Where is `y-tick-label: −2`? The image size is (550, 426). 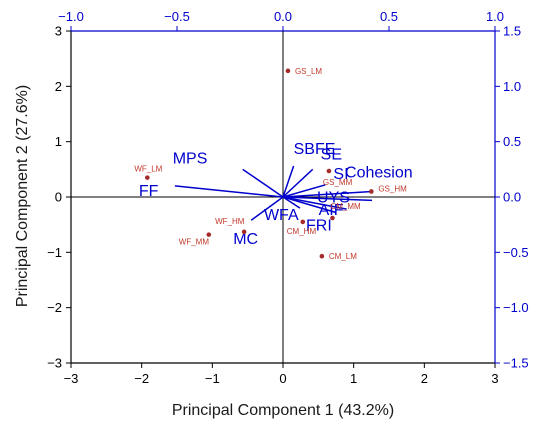
y-tick-label: −2 is located at coordinates (54, 307).